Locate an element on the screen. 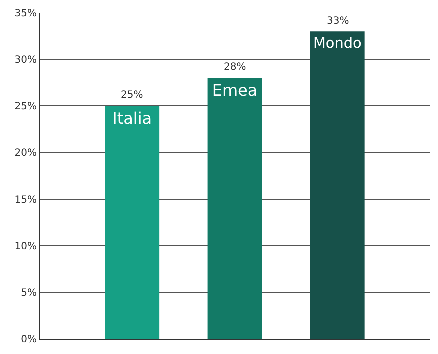 This screenshot has height=354, width=438. y-tick-label: 20% is located at coordinates (25, 154).